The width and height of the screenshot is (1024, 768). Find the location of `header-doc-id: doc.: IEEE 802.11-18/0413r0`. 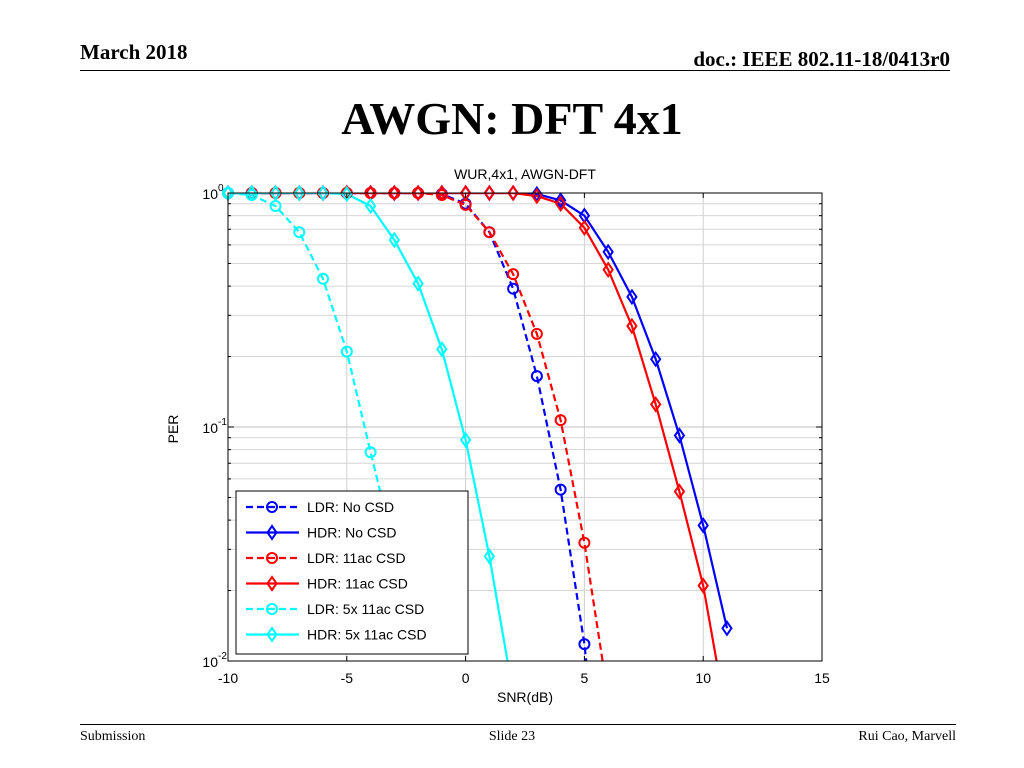

header-doc-id: doc.: IEEE 802.11-18/0413r0 is located at coordinates (821, 59).